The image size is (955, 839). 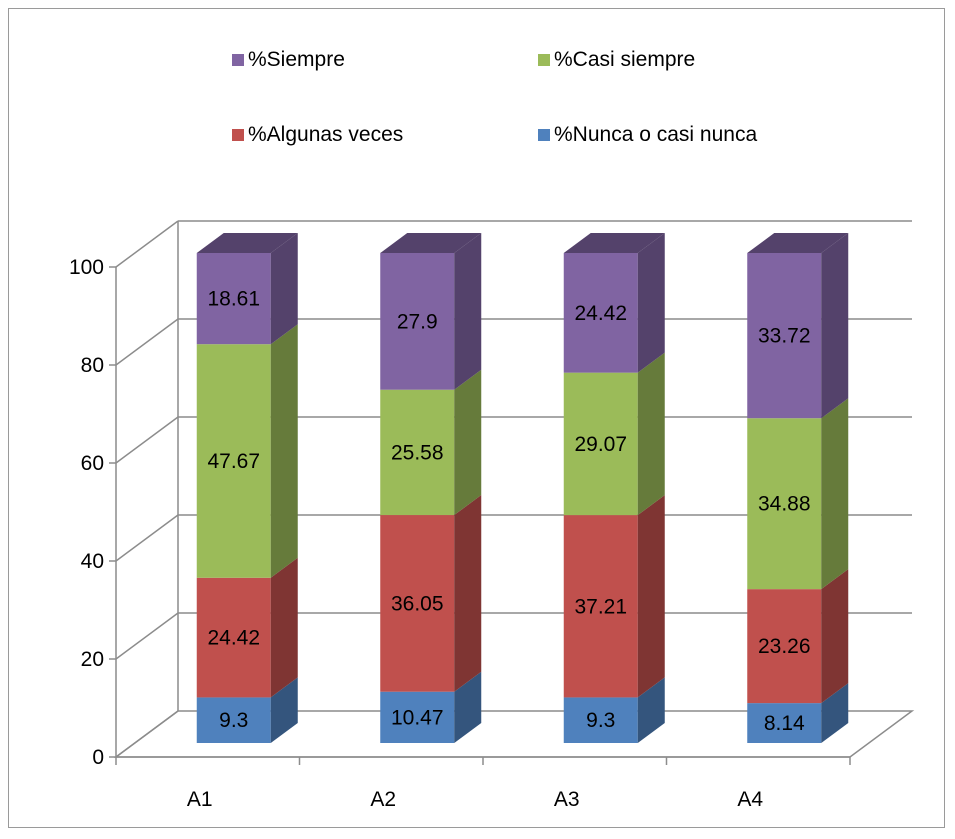 I want to click on data-label: 47.67, so click(x=233, y=461).